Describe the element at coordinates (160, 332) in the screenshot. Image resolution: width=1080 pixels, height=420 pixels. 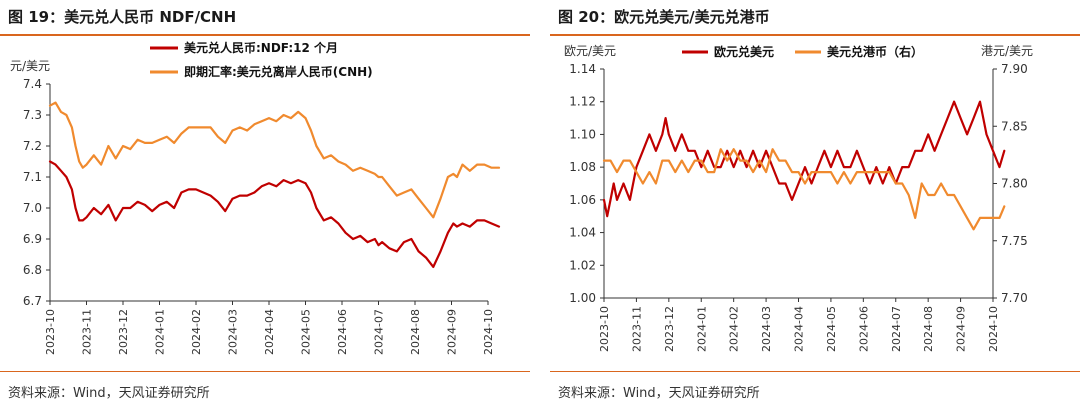
I see `fig19-xtick-label: 2024-01` at that location.